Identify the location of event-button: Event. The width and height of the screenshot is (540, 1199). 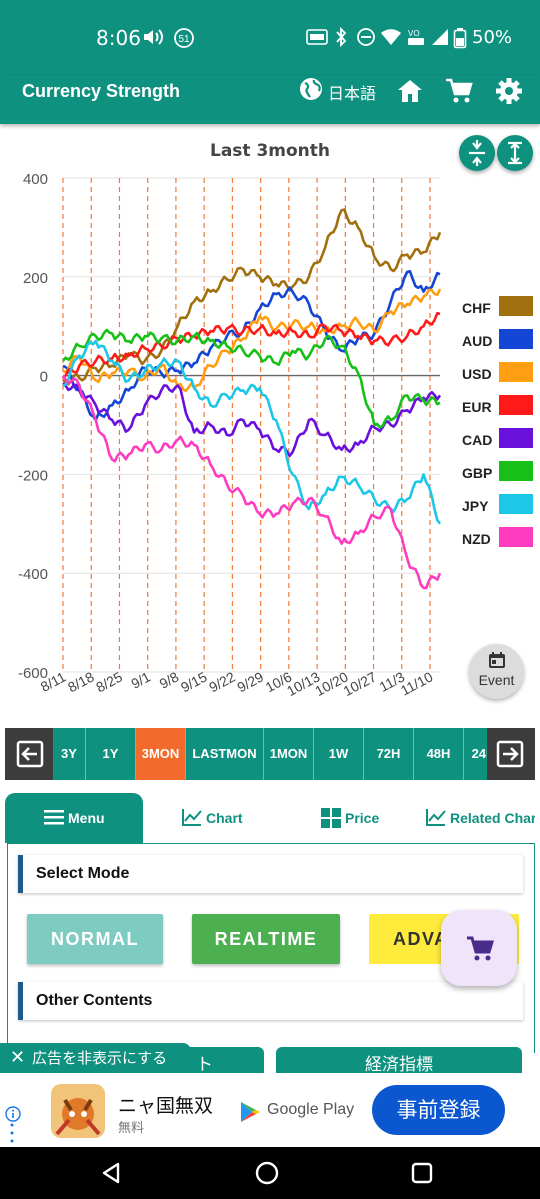
(496, 671).